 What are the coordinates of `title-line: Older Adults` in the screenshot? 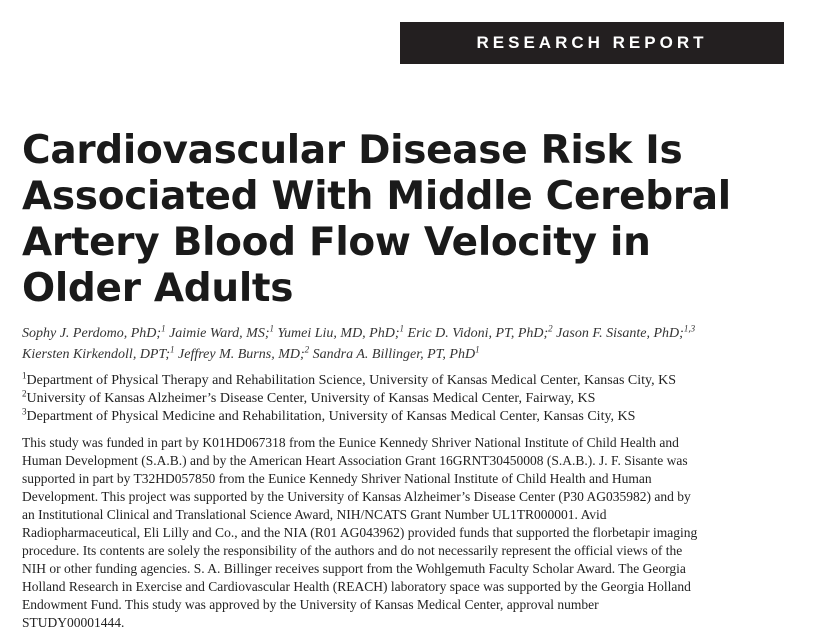 It's located at (158, 288).